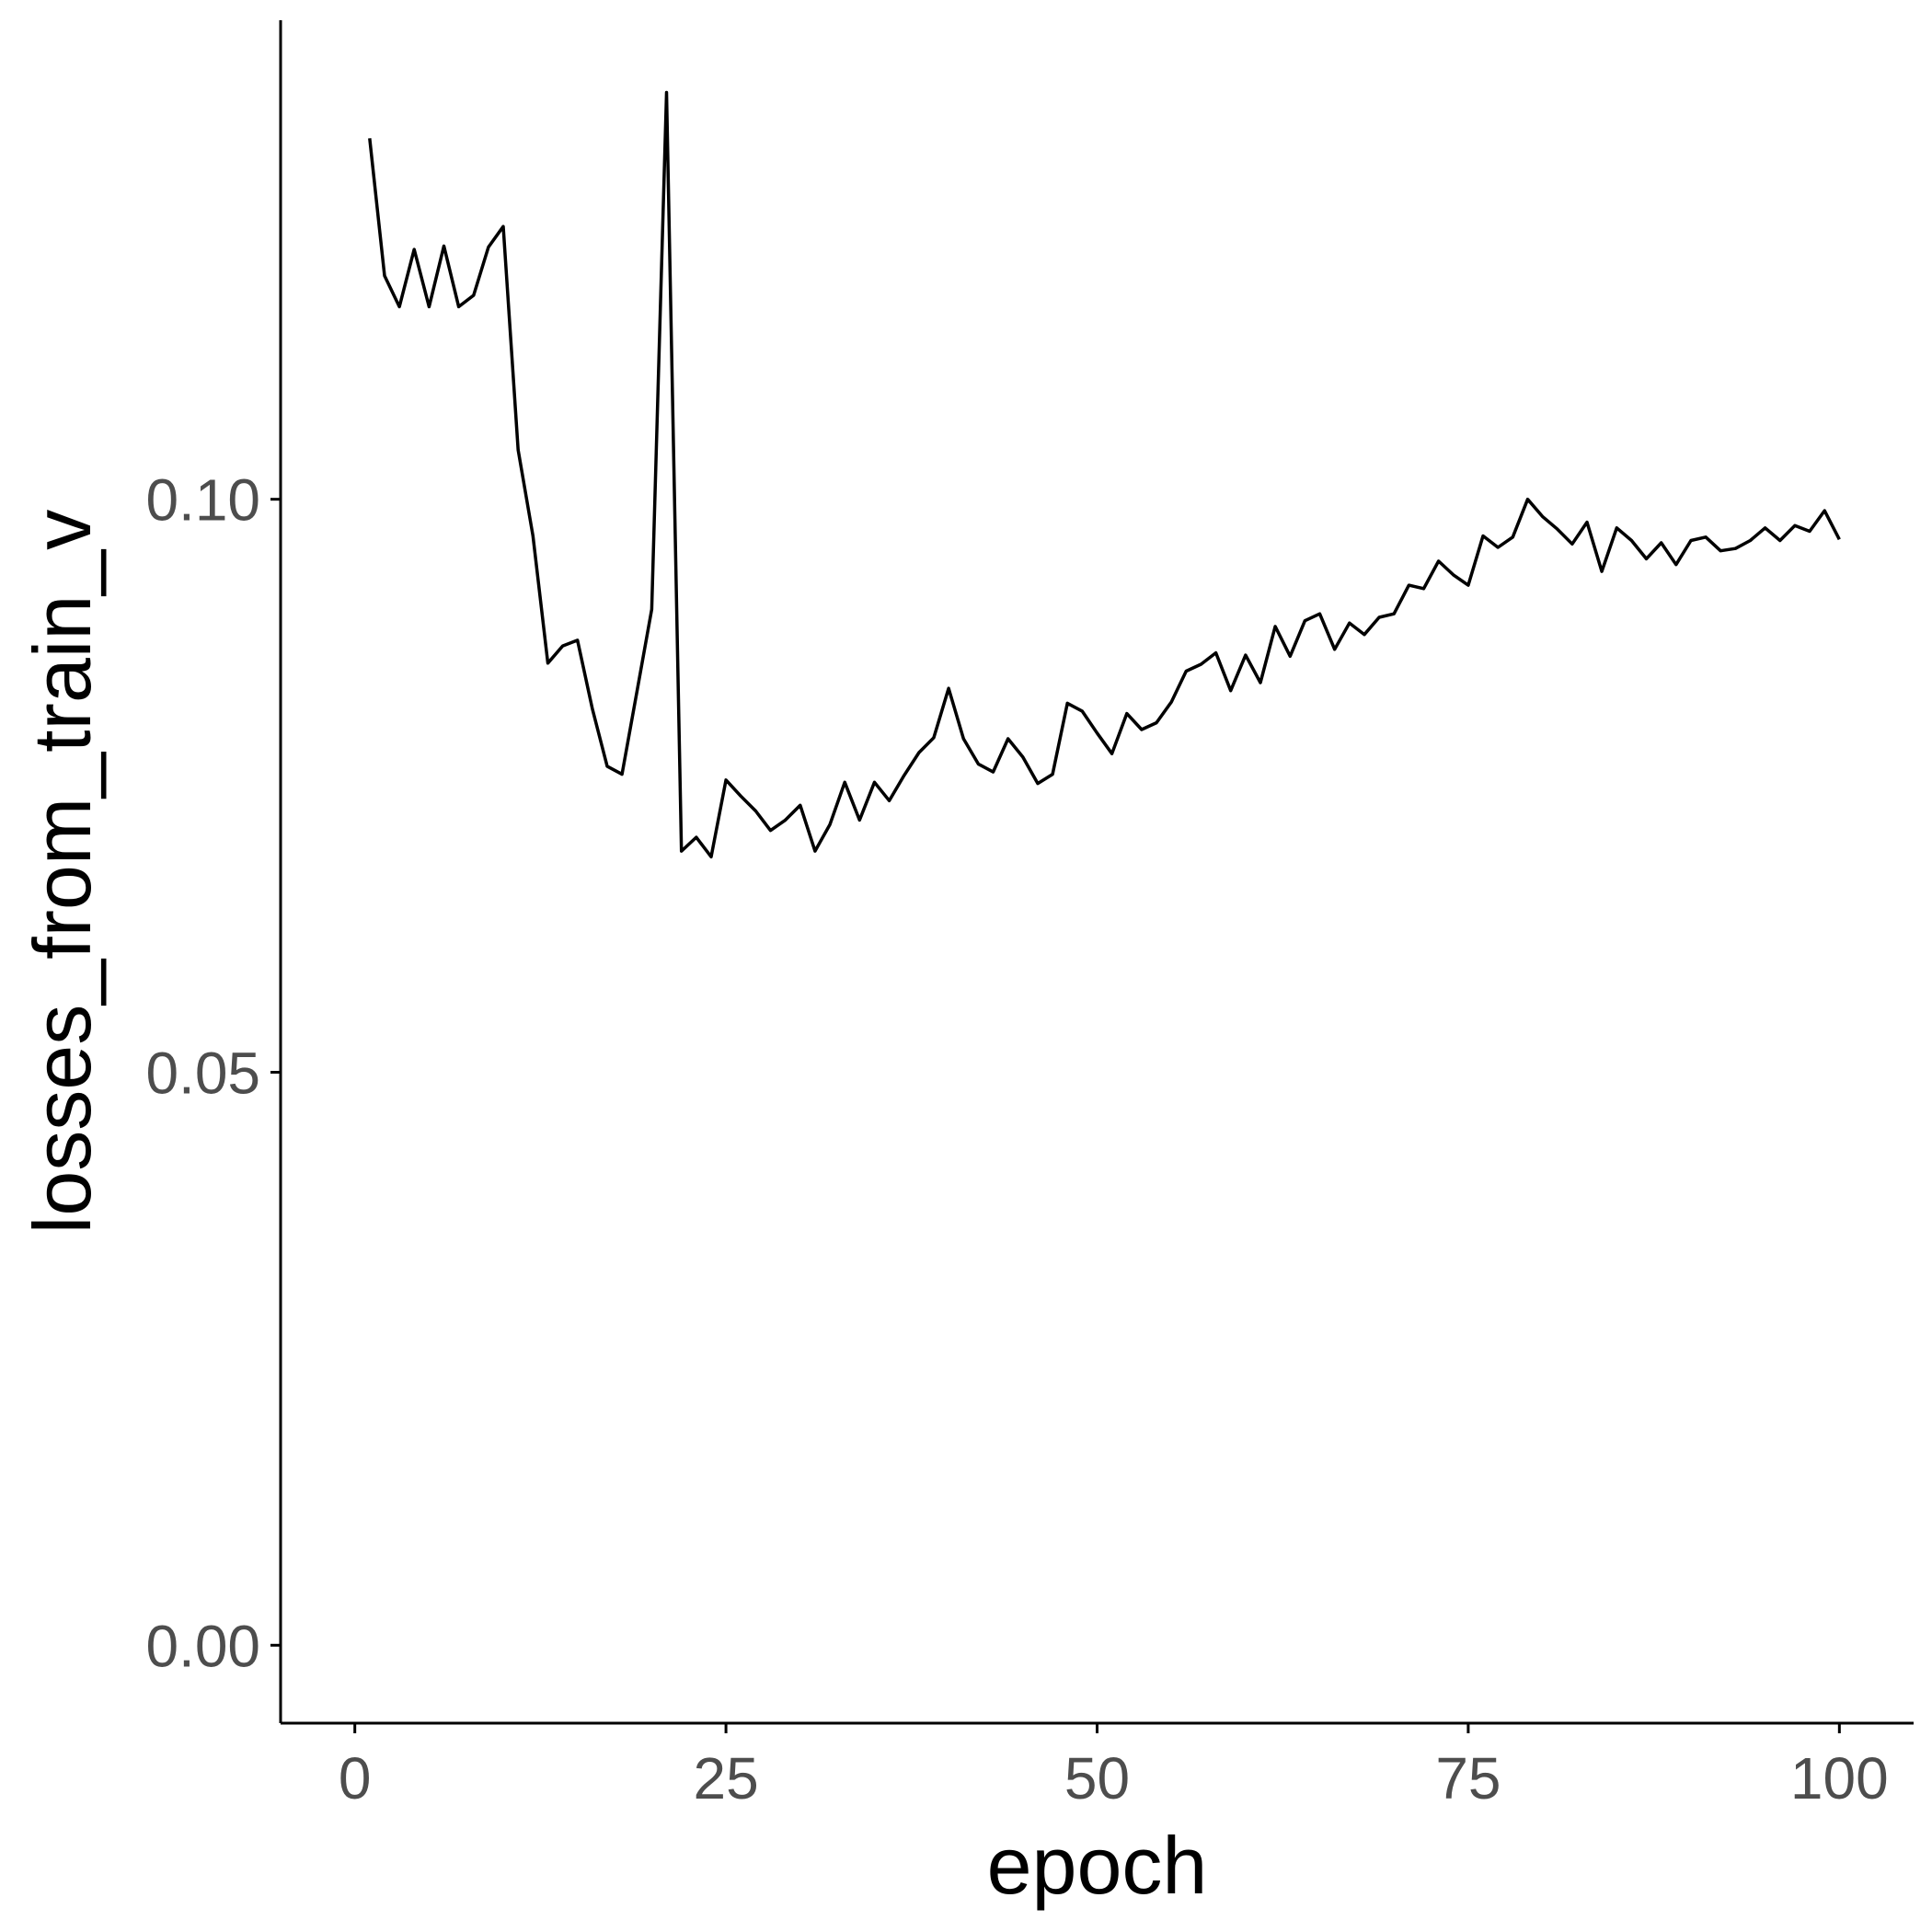 Image resolution: width=1932 pixels, height=1932 pixels. I want to click on x-tick-label: 50, so click(1097, 1778).